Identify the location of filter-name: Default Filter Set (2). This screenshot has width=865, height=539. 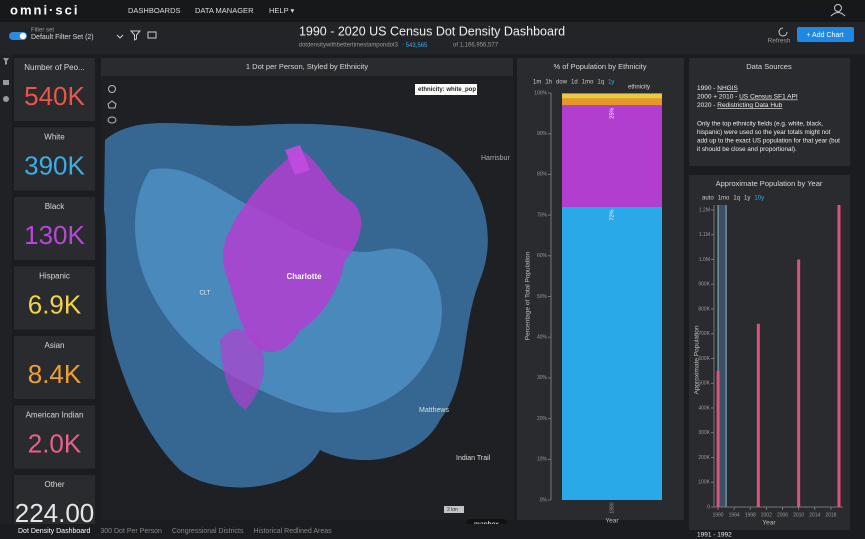
(62, 37).